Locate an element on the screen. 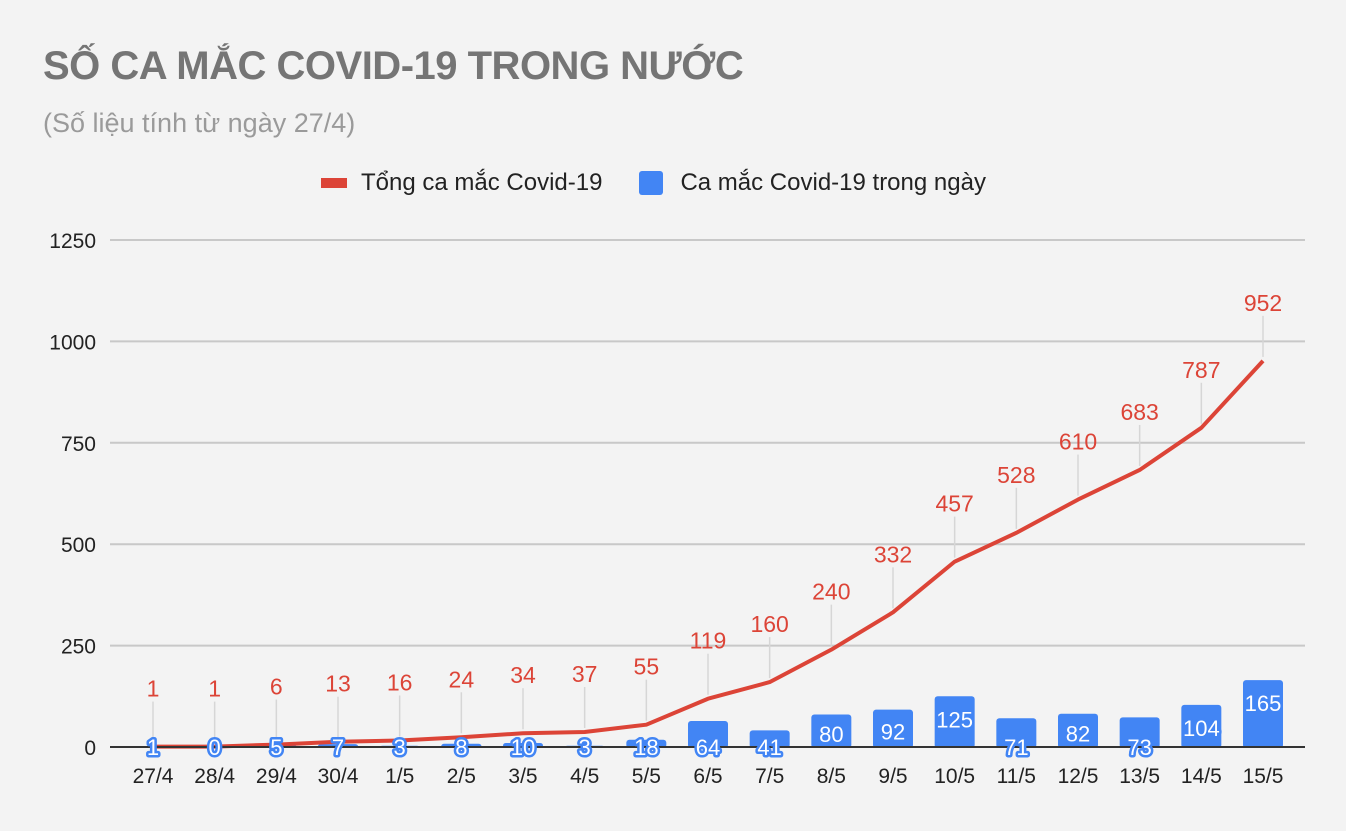  y-axis: 0 250 500 750 1000 1250 is located at coordinates (72, 495).